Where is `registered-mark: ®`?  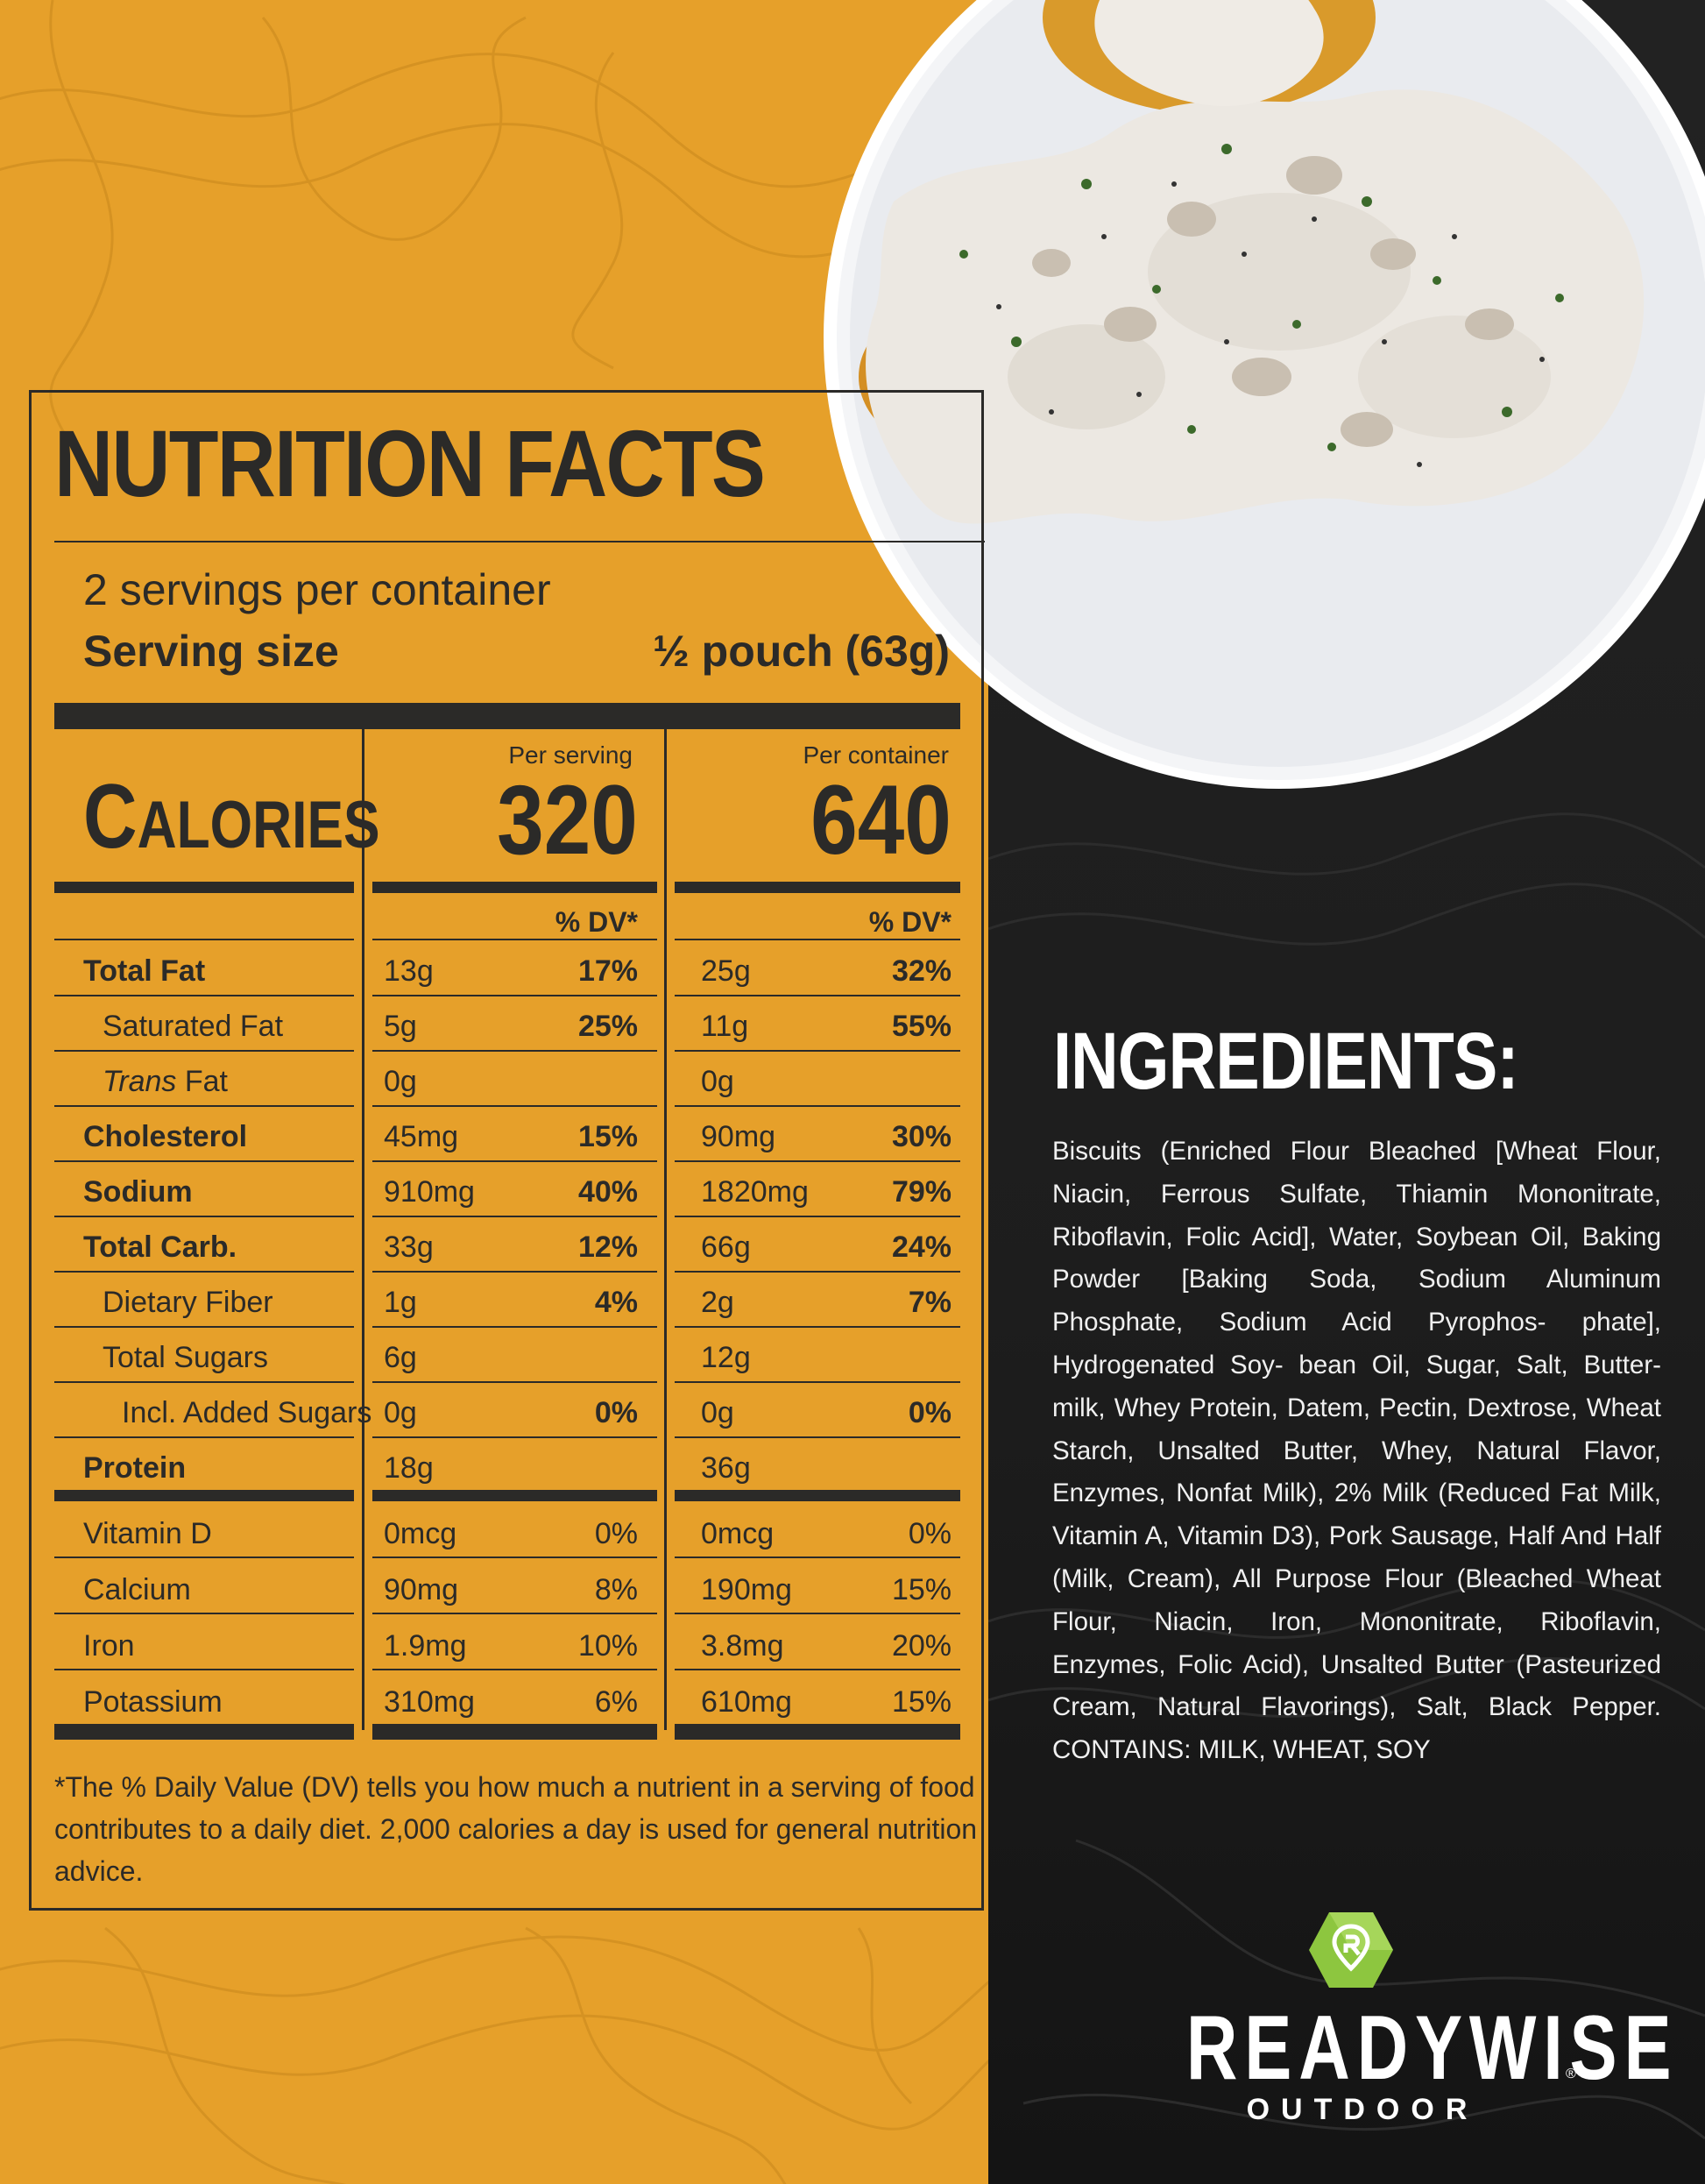 registered-mark: ® is located at coordinates (1571, 2074).